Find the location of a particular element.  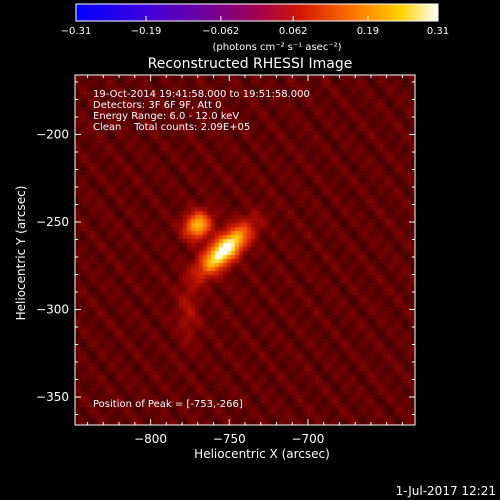

y-axis-label: Heliocentric Y (arcsec) is located at coordinates (21, 253).